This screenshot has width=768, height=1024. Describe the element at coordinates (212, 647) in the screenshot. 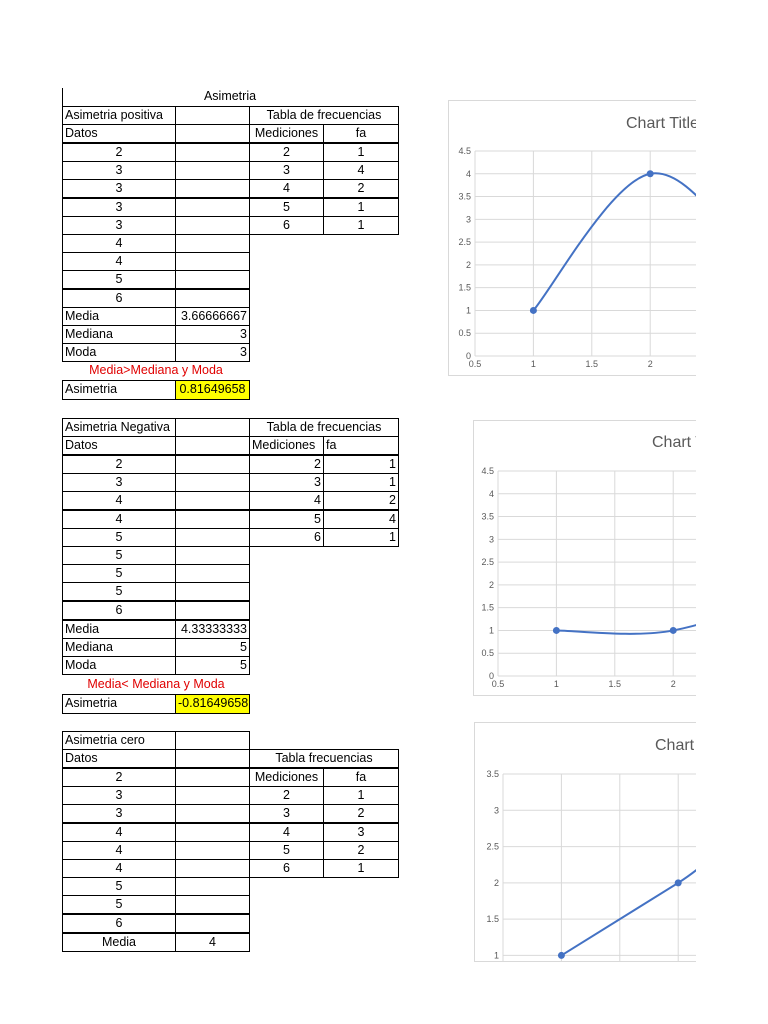

I see `mediana-value: 5` at that location.